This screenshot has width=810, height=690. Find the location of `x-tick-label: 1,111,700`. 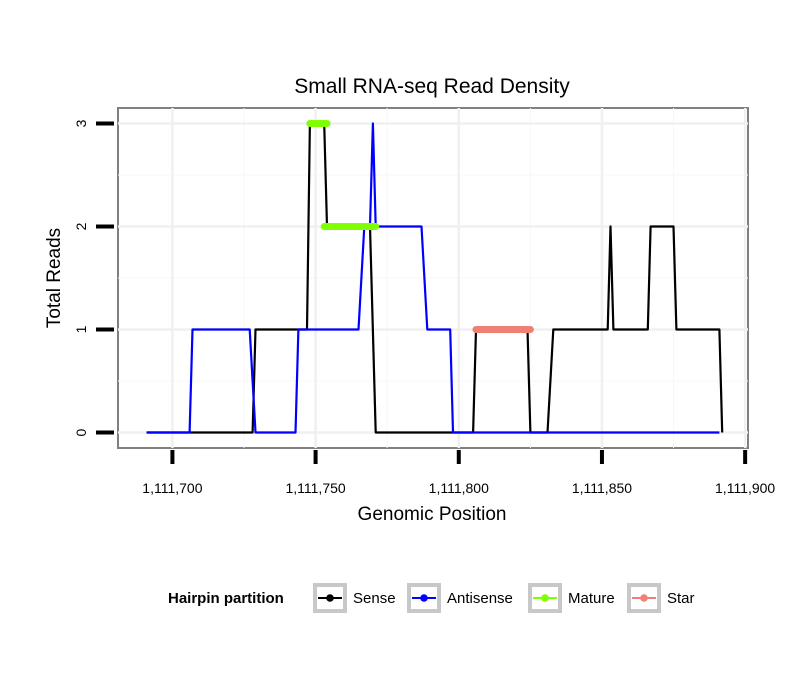

x-tick-label: 1,111,700 is located at coordinates (172, 488).